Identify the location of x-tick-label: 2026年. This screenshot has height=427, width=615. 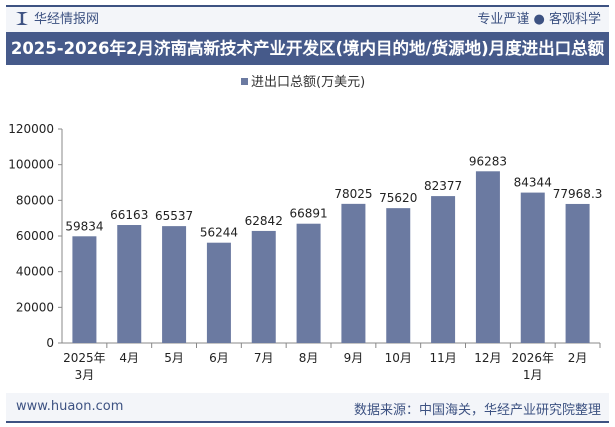
(532, 358).